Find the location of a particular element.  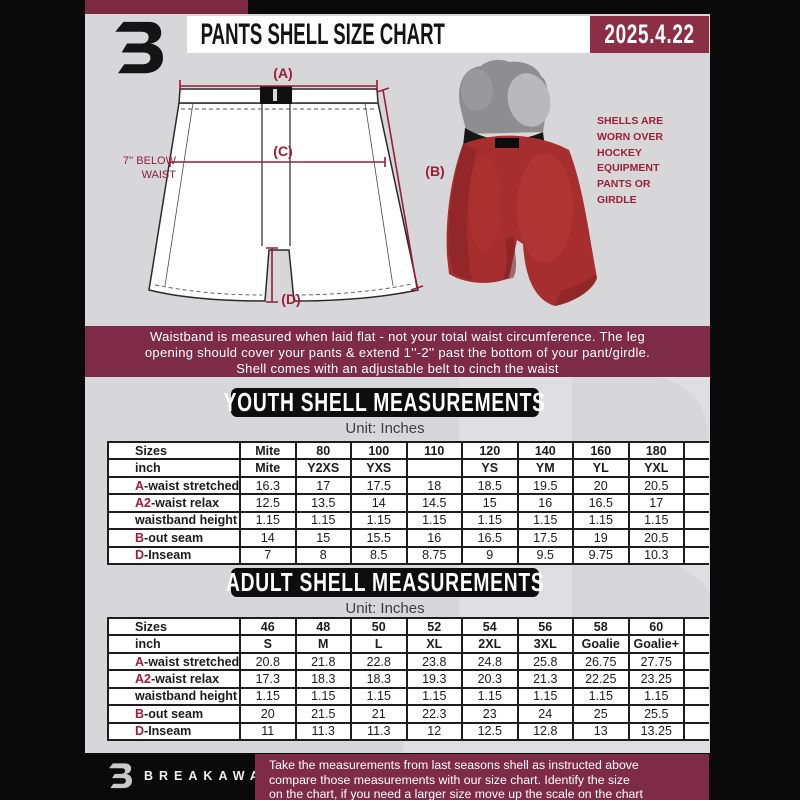

value-cell: 20 is located at coordinates (601, 485).